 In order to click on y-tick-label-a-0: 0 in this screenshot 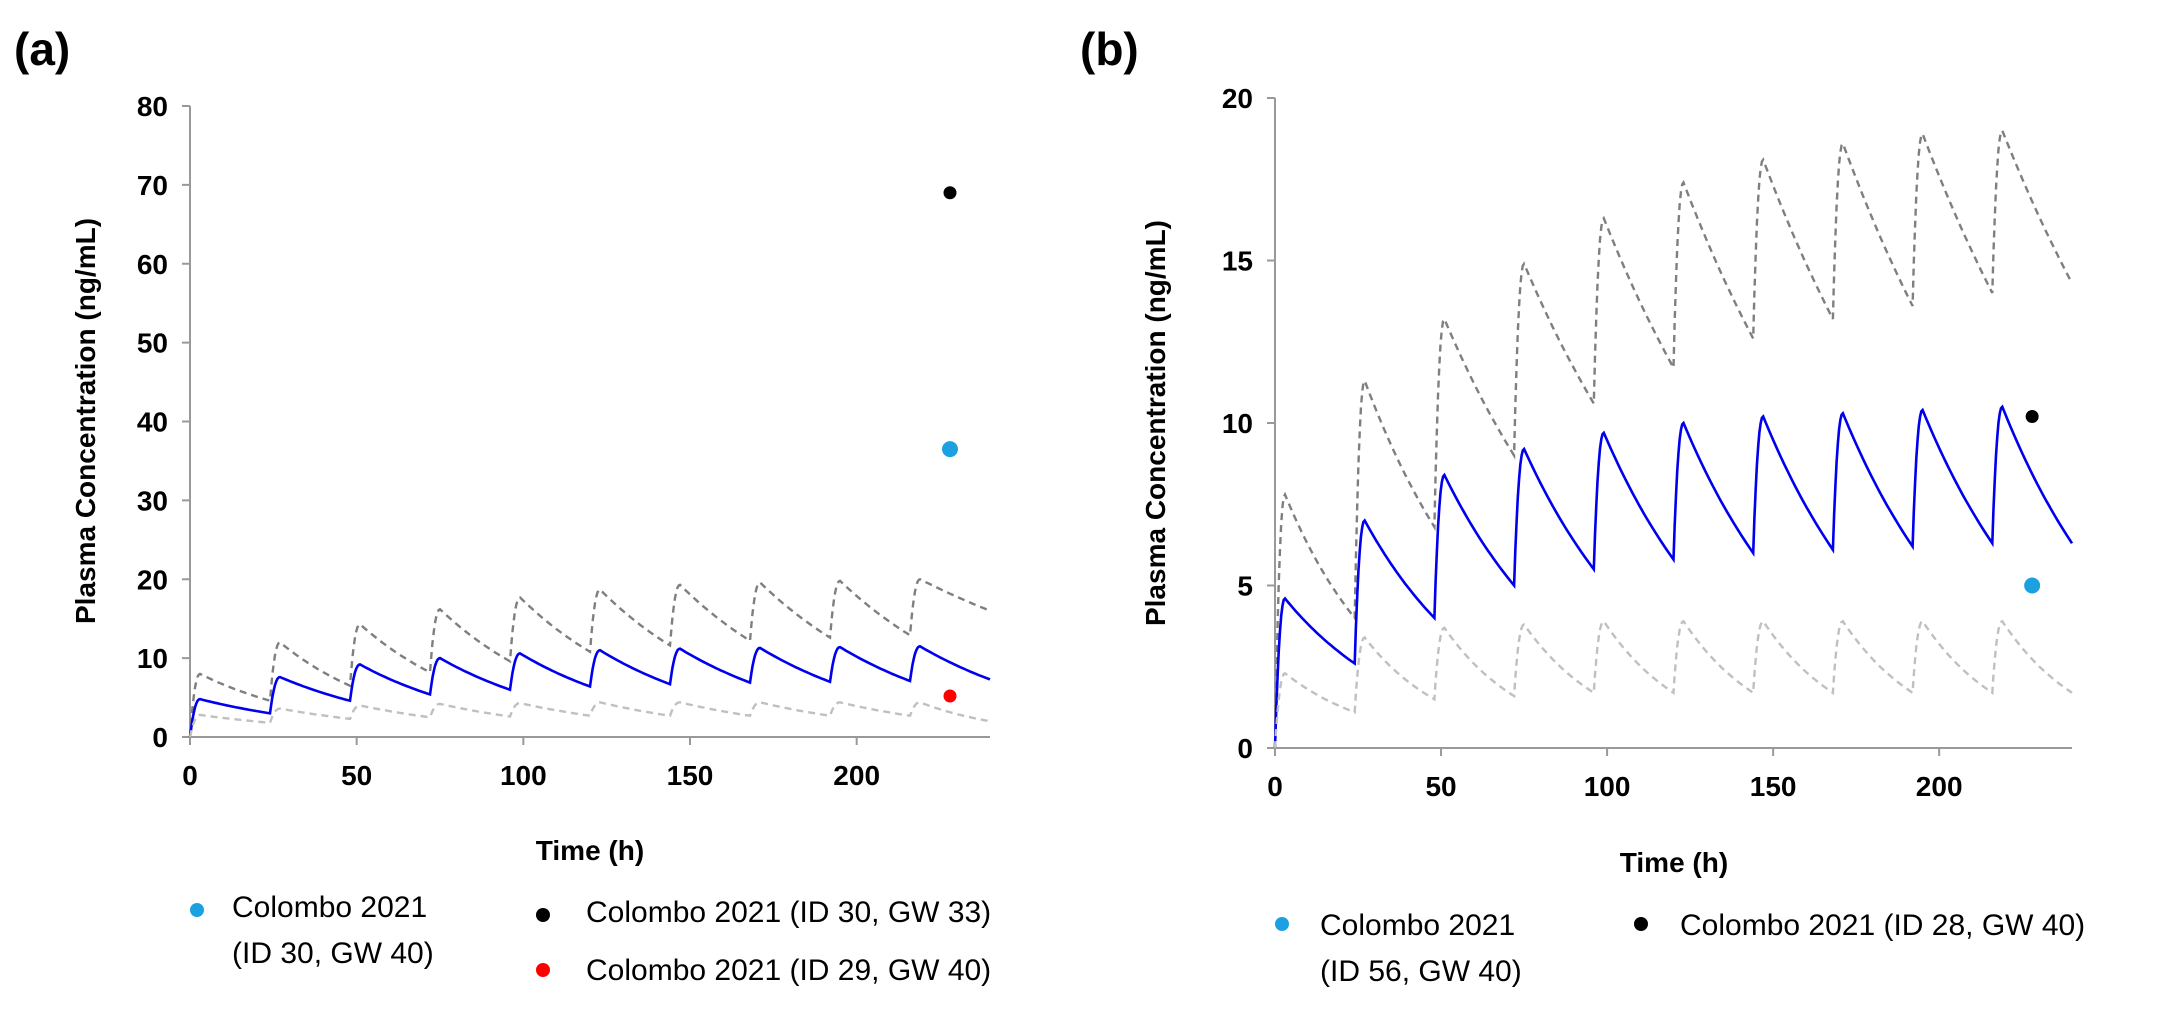, I will do `click(160, 737)`.